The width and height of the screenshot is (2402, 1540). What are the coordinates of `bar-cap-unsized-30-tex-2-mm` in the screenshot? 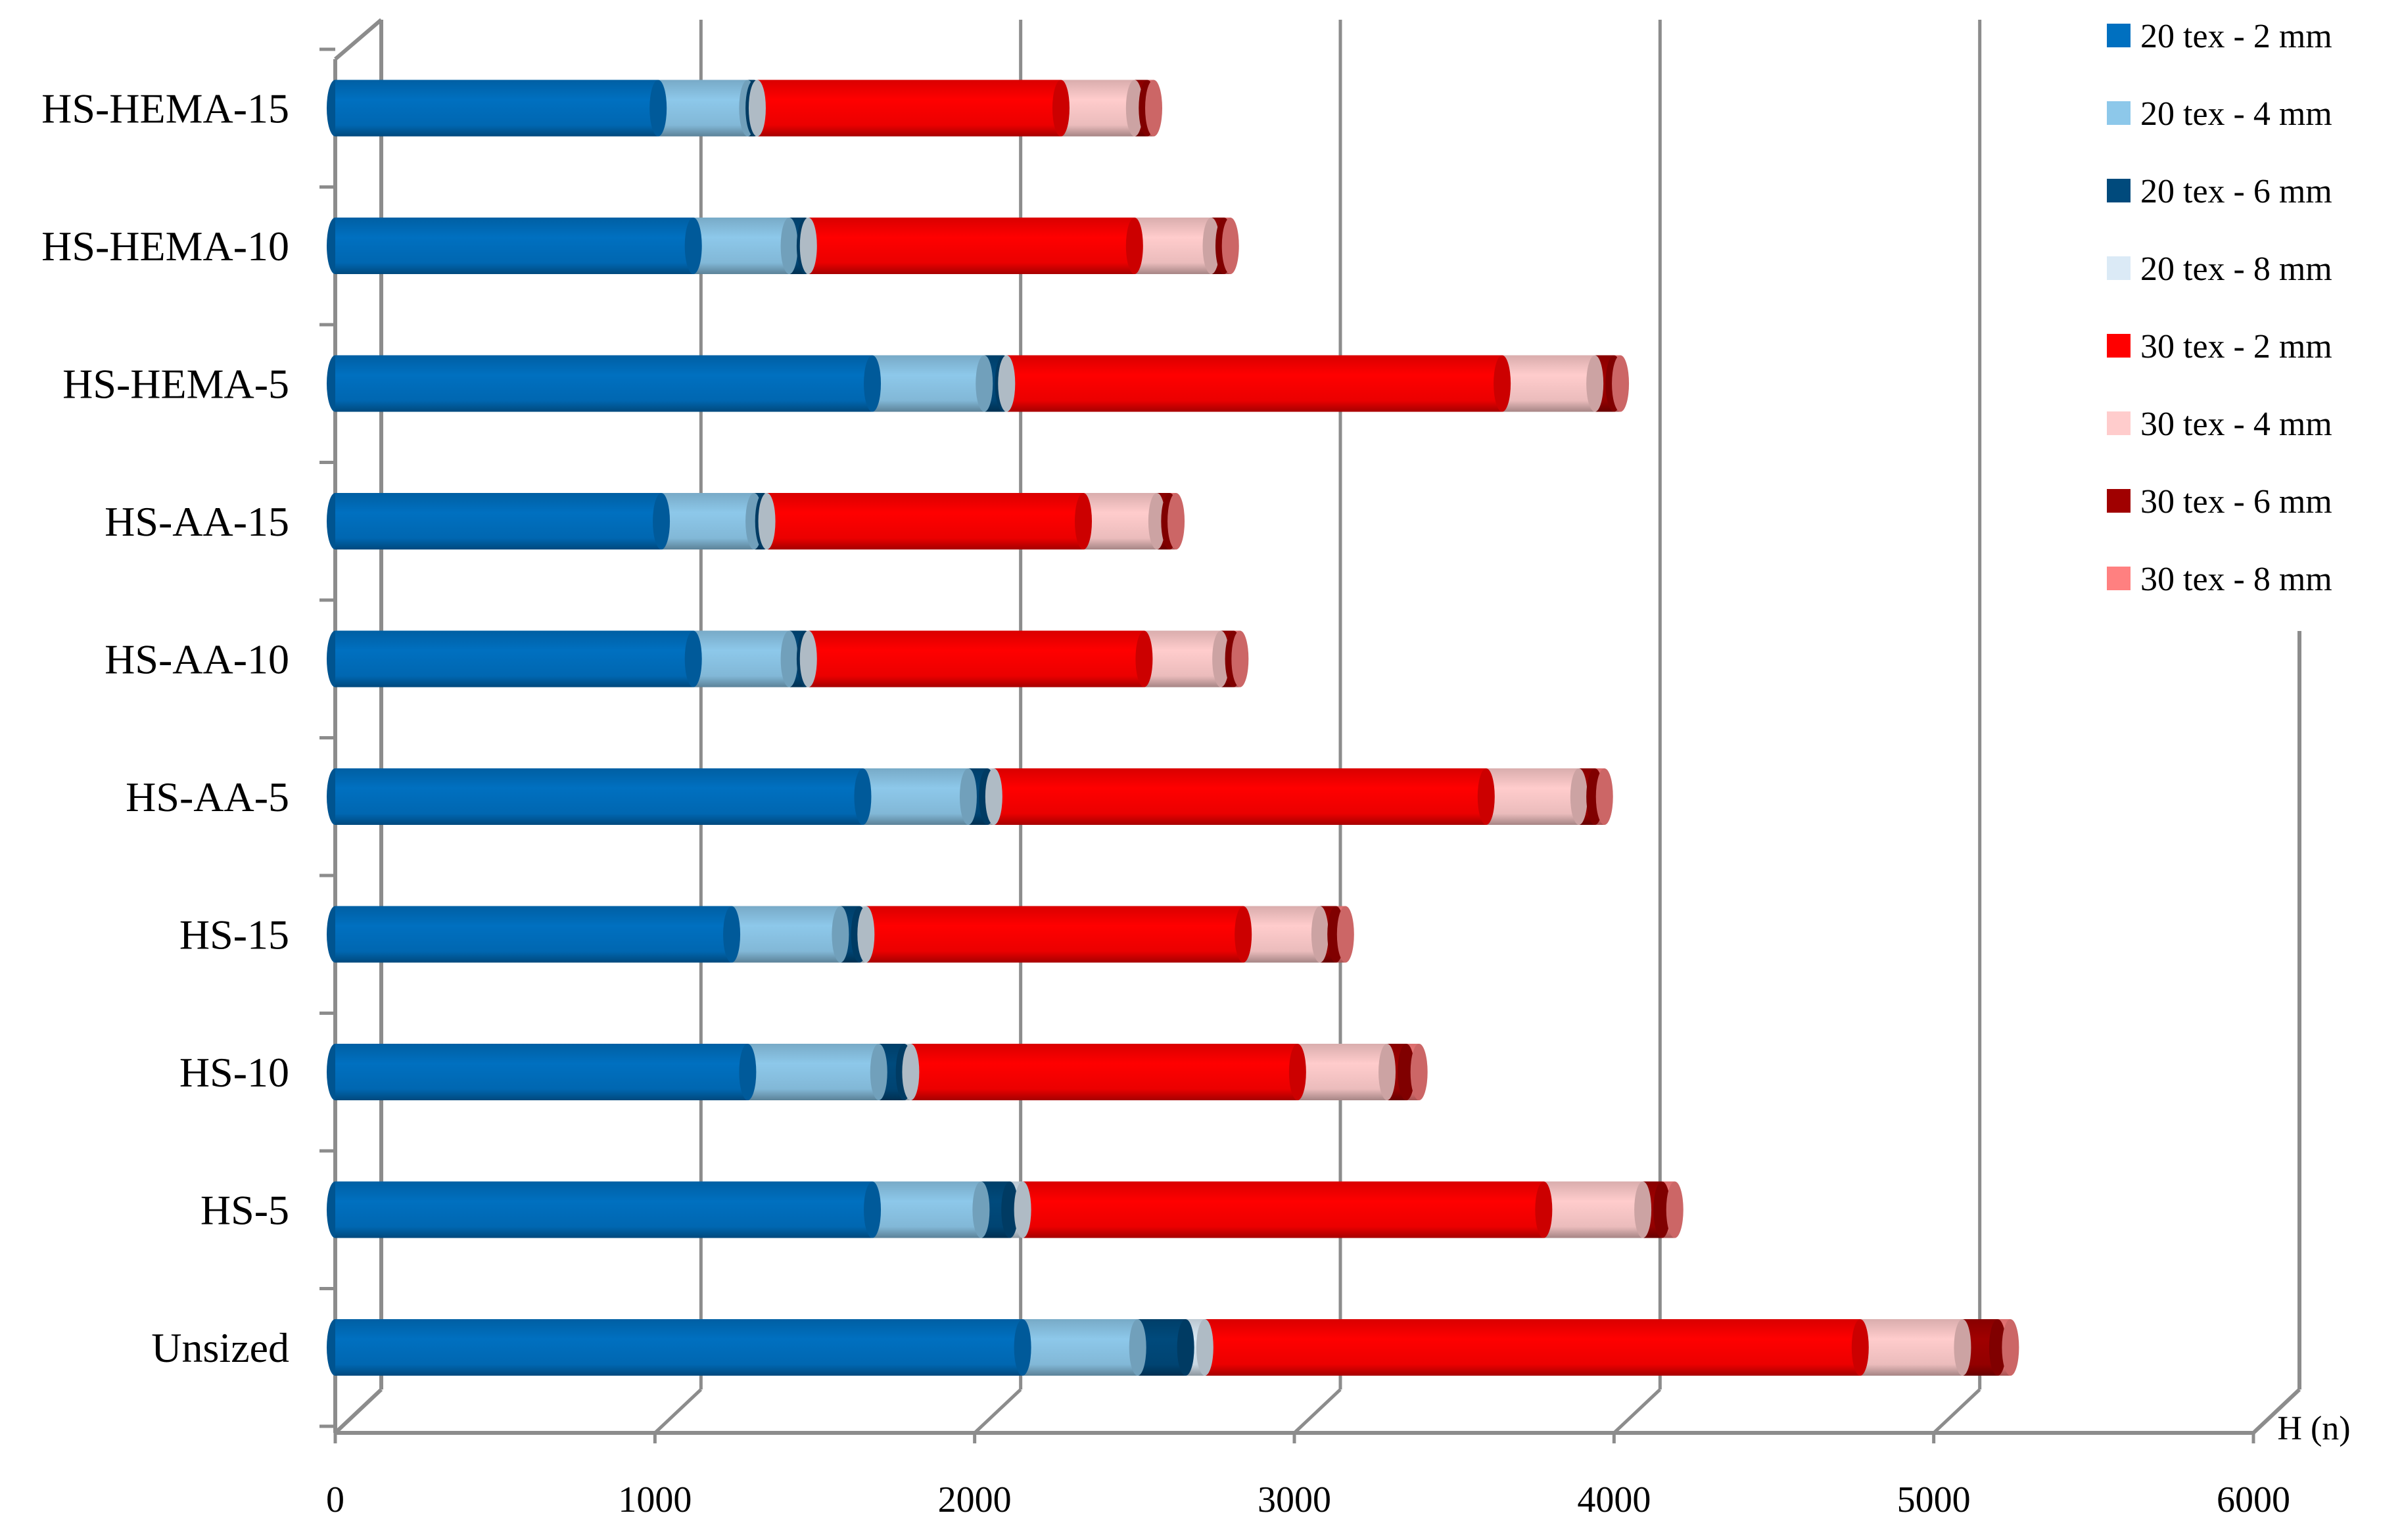 It's located at (1860, 1347).